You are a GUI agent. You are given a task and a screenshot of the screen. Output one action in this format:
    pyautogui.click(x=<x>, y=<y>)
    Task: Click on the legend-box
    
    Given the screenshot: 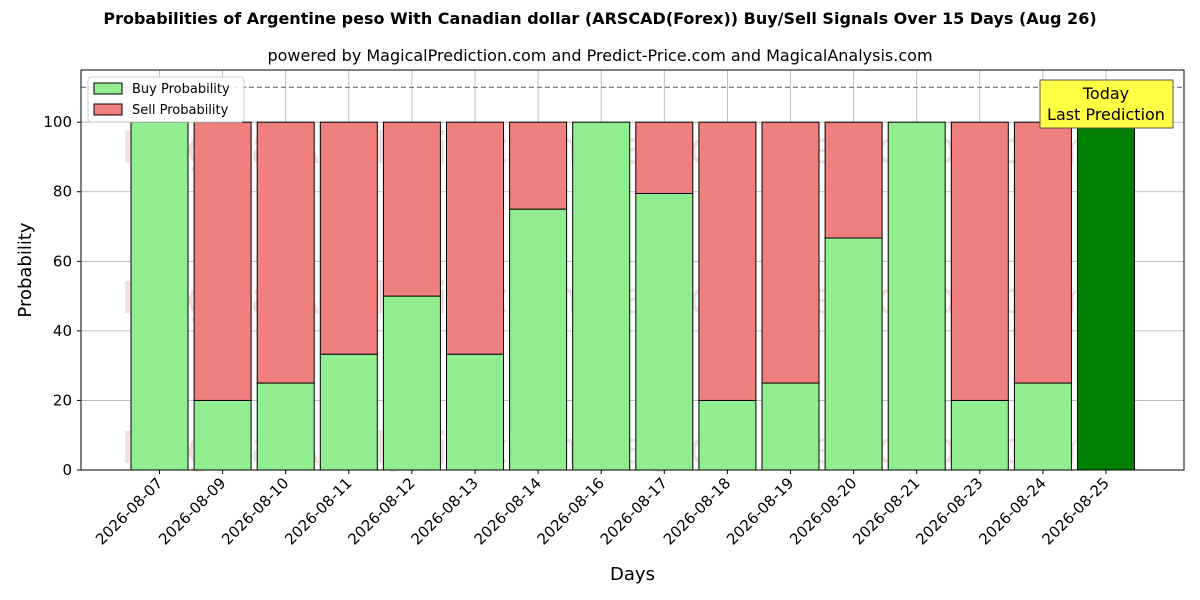 What is the action you would take?
    pyautogui.click(x=166, y=99)
    